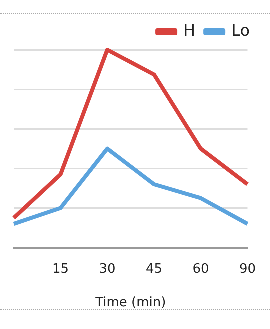  Describe the element at coordinates (247, 269) in the screenshot. I see `x-tick-label: 90` at that location.